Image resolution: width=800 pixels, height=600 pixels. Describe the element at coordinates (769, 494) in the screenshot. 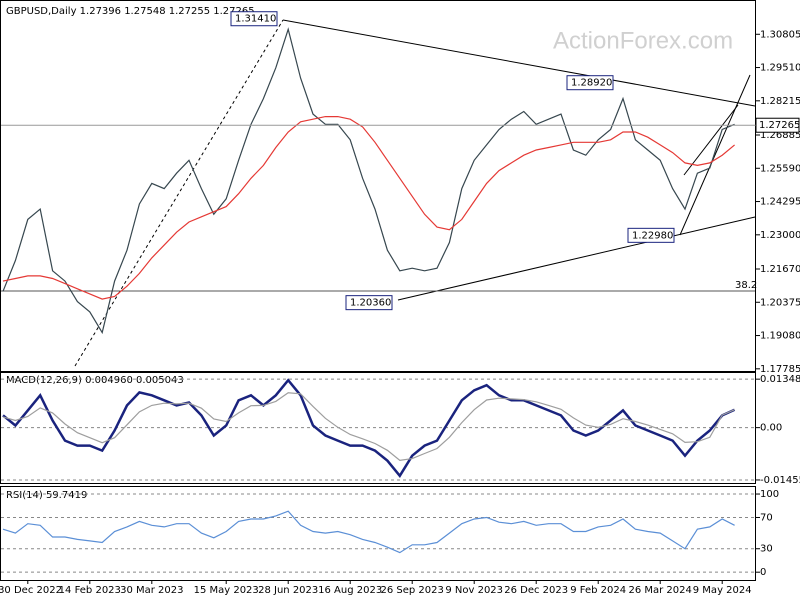

I see `y-tick-label: 100` at that location.